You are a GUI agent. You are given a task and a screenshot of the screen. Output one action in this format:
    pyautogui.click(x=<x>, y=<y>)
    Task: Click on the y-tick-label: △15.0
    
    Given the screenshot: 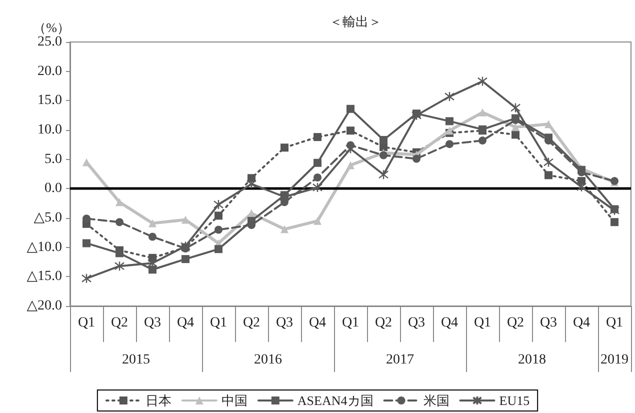 What is the action you would take?
    pyautogui.click(x=44, y=276)
    